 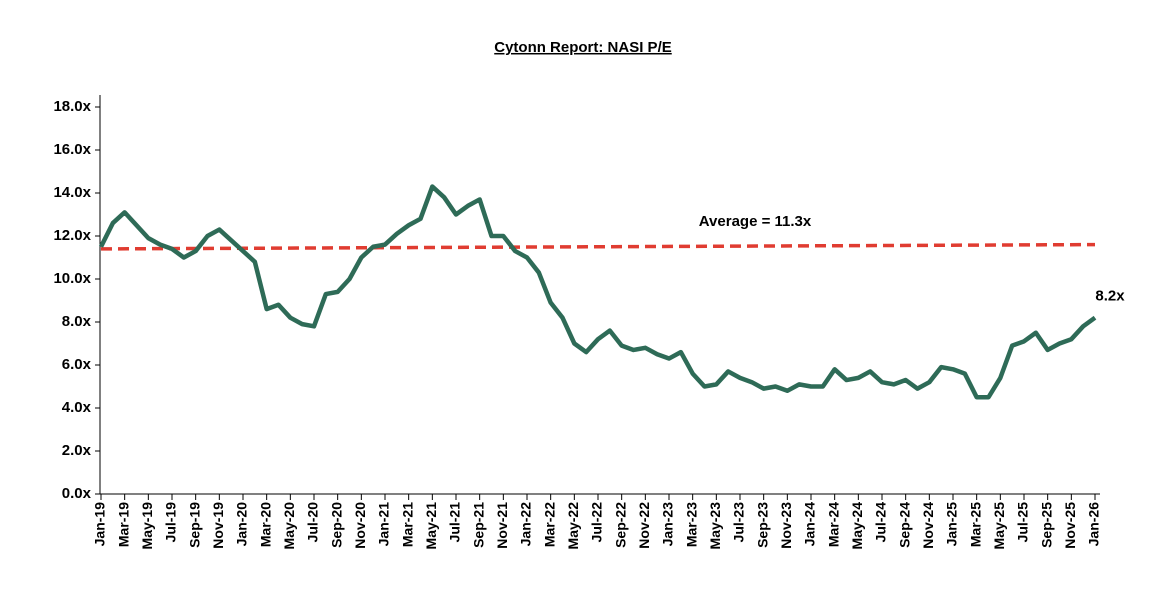 I want to click on x-tick-label: Nov-21, so click(x=502, y=525).